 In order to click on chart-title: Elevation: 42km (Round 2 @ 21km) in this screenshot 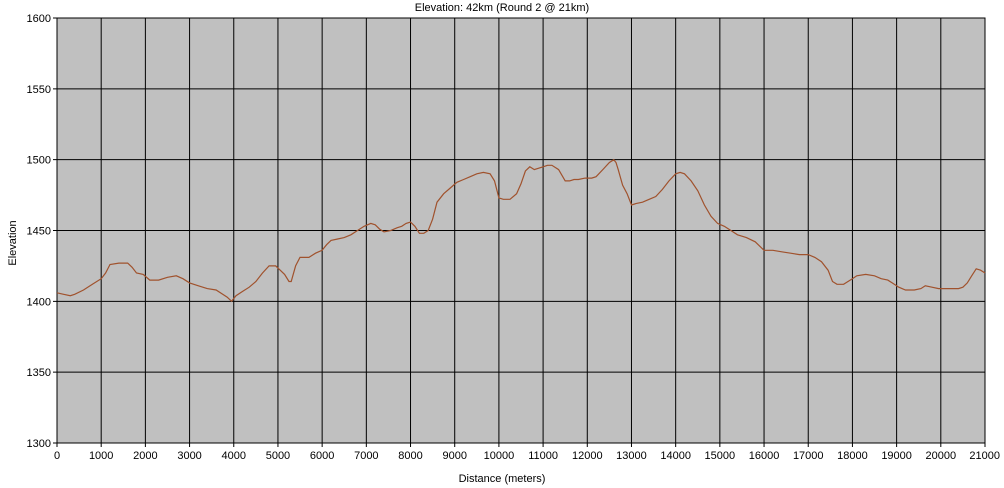, I will do `click(502, 8)`.